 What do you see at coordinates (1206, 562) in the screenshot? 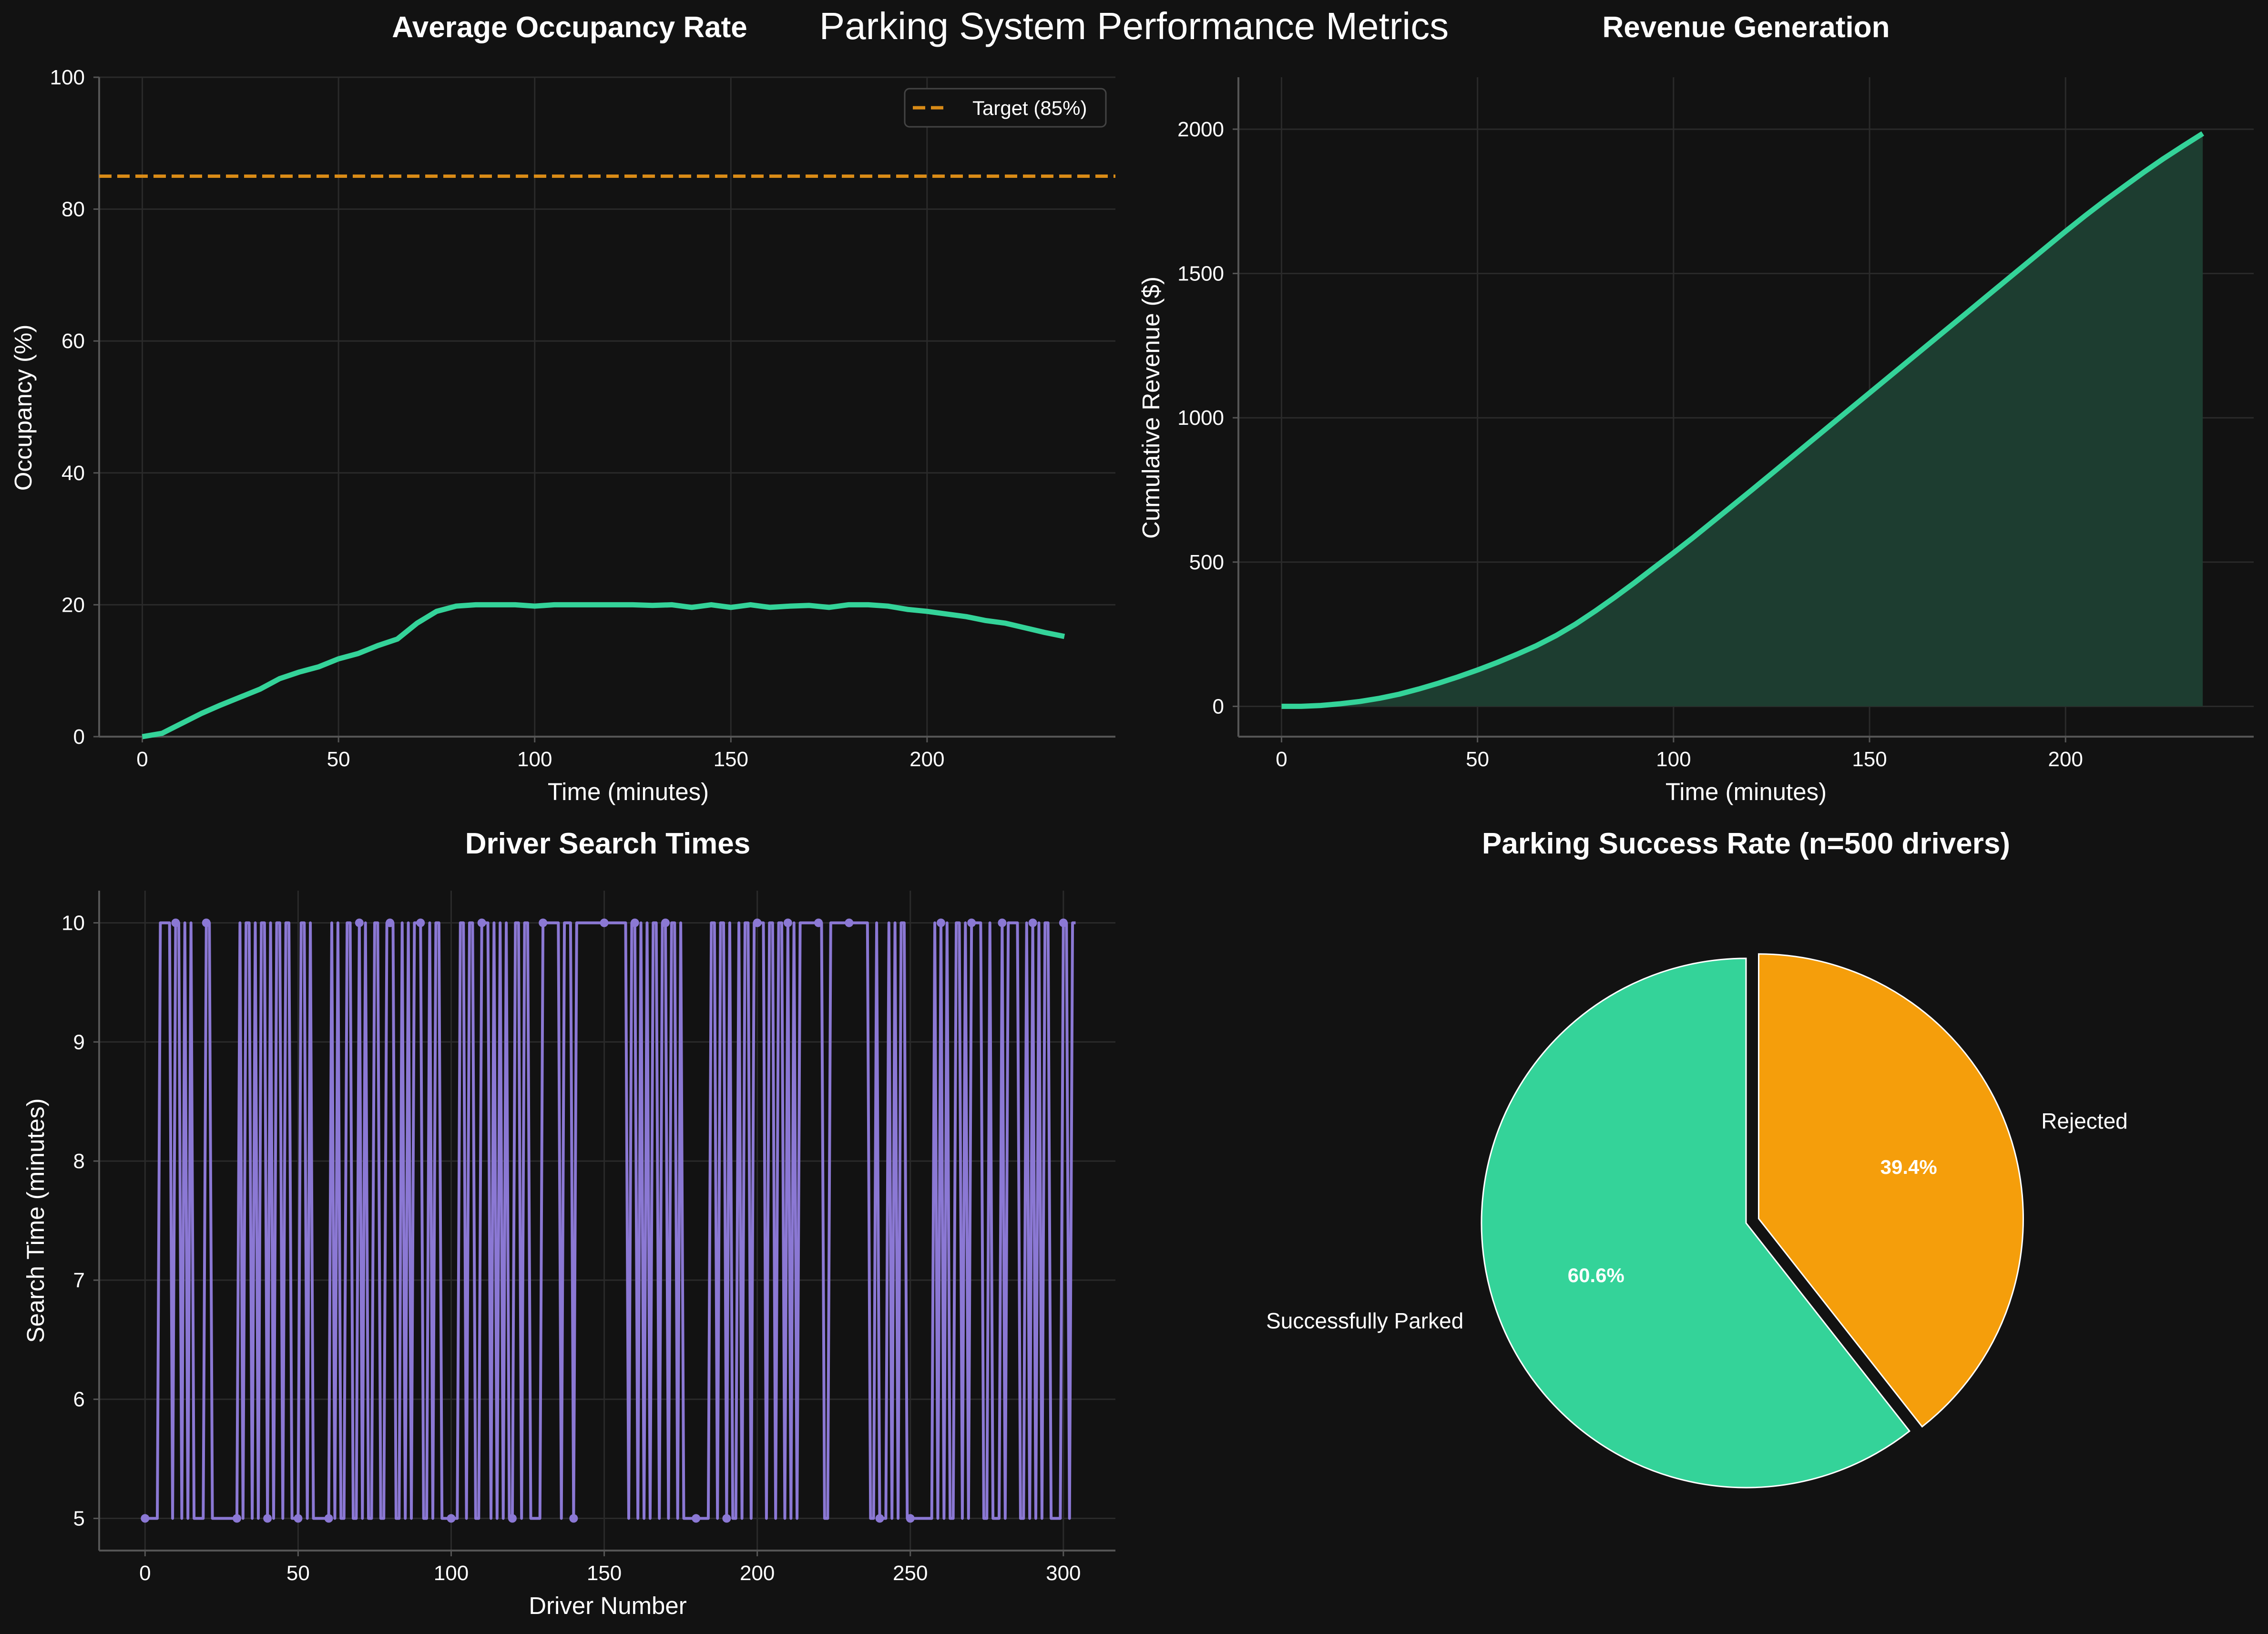
I see `y-tick-label: 500` at bounding box center [1206, 562].